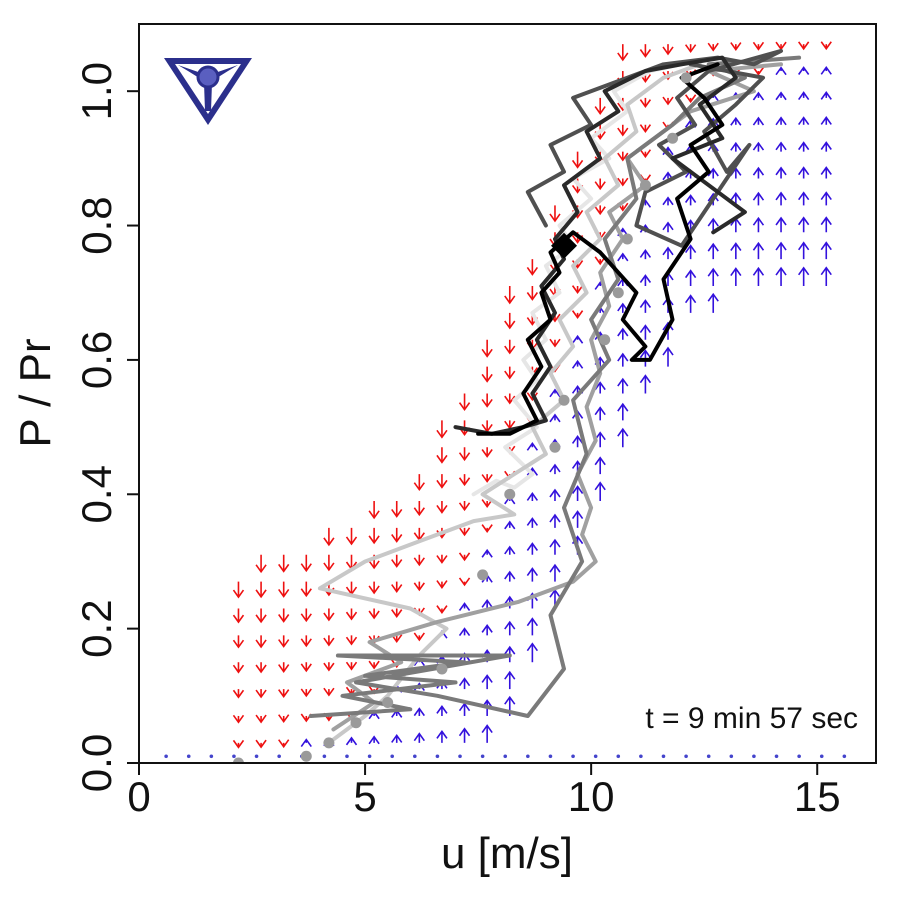 The image size is (899, 900). What do you see at coordinates (564, 245) in the screenshot?
I see `current-point-marker` at bounding box center [564, 245].